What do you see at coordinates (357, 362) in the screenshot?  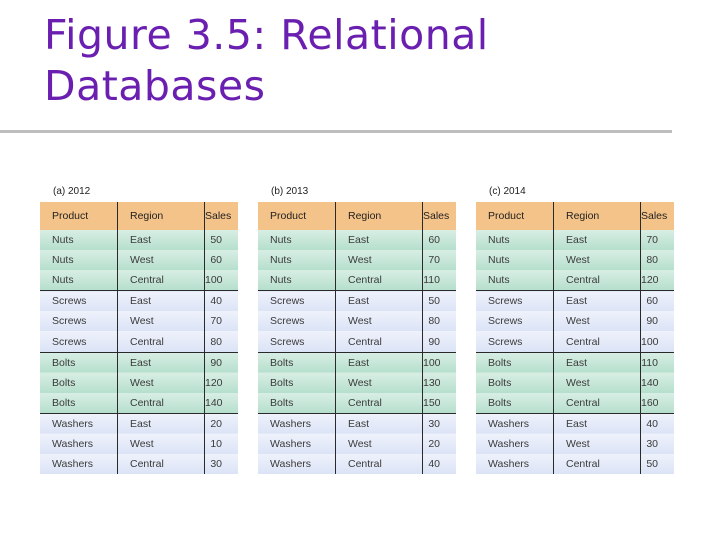 I see `table-row: Bolts East 100` at bounding box center [357, 362].